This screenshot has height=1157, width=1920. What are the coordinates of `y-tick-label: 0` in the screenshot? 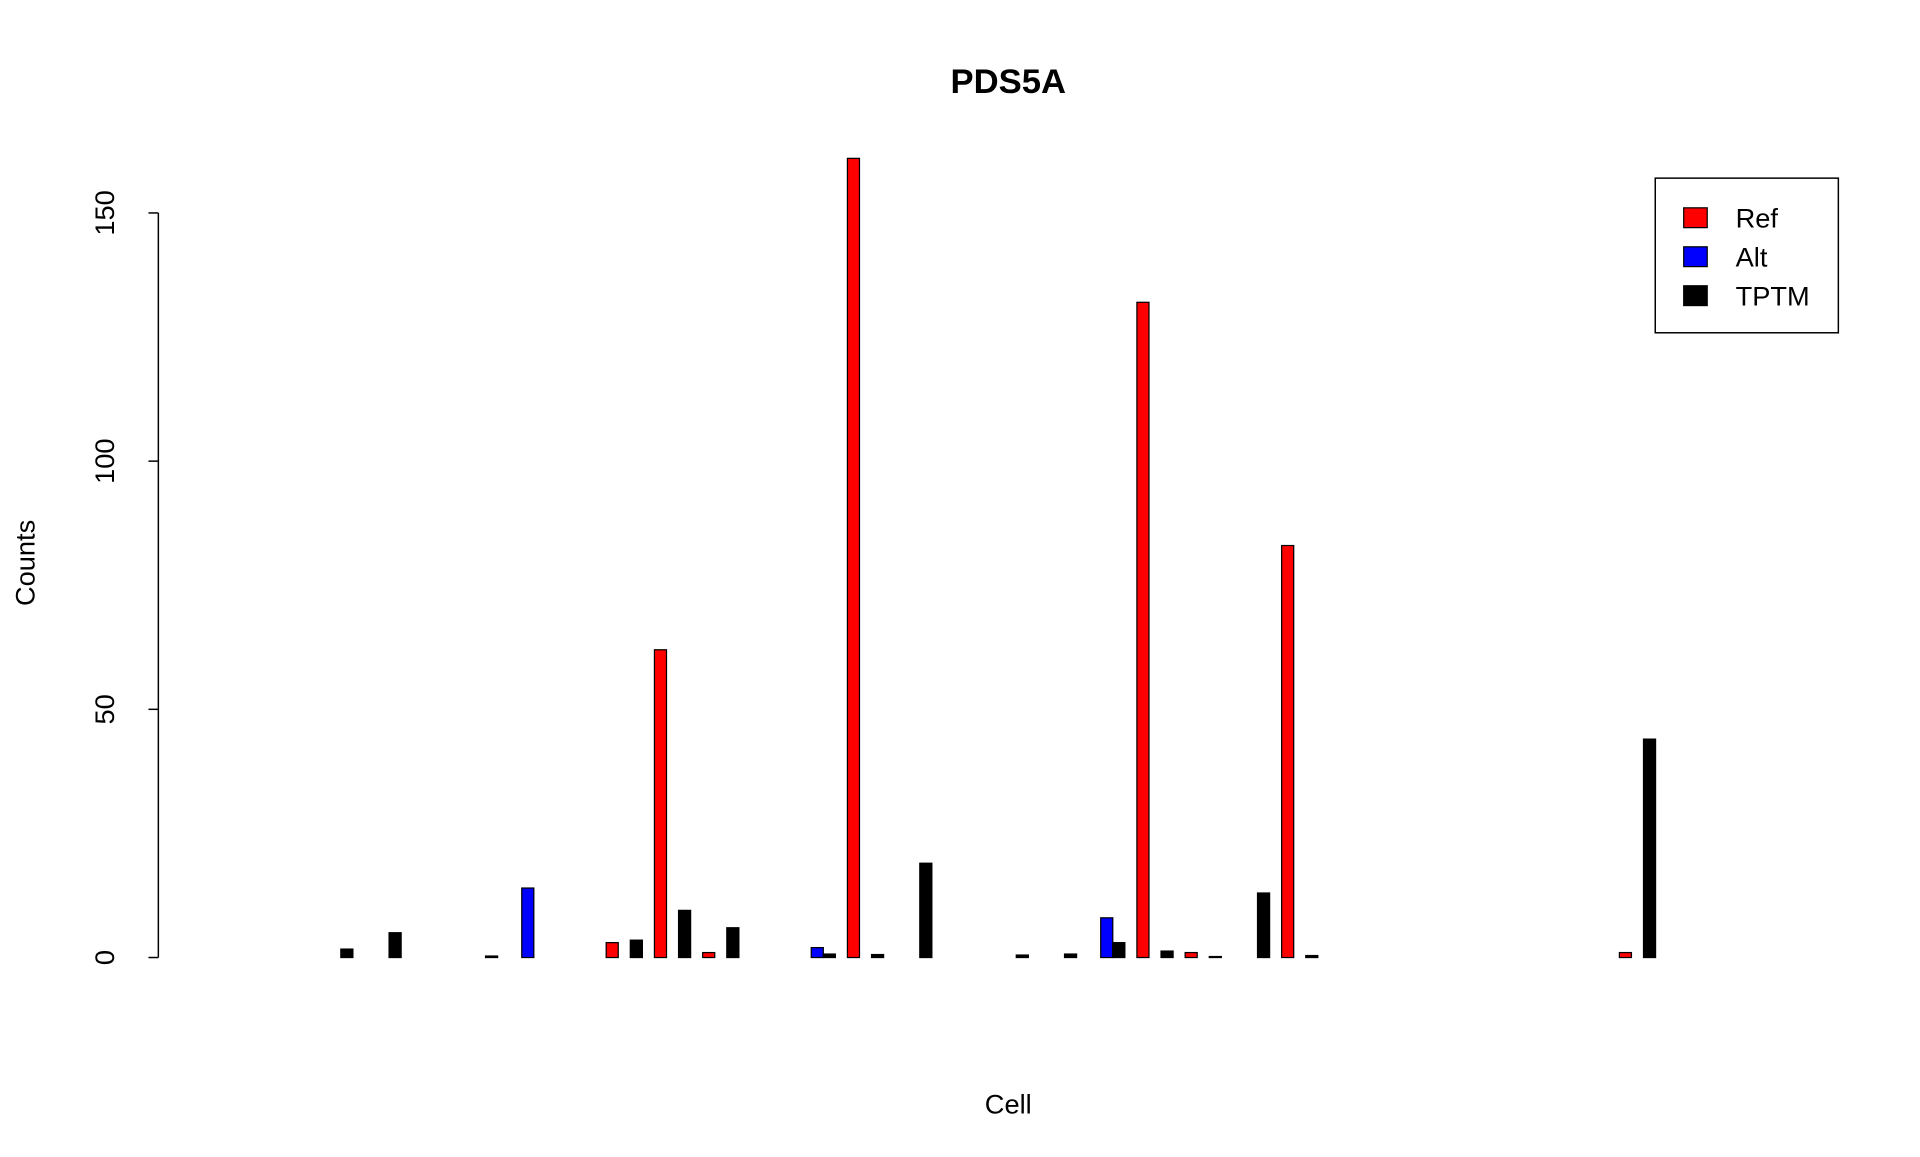 It's located at (104, 957).